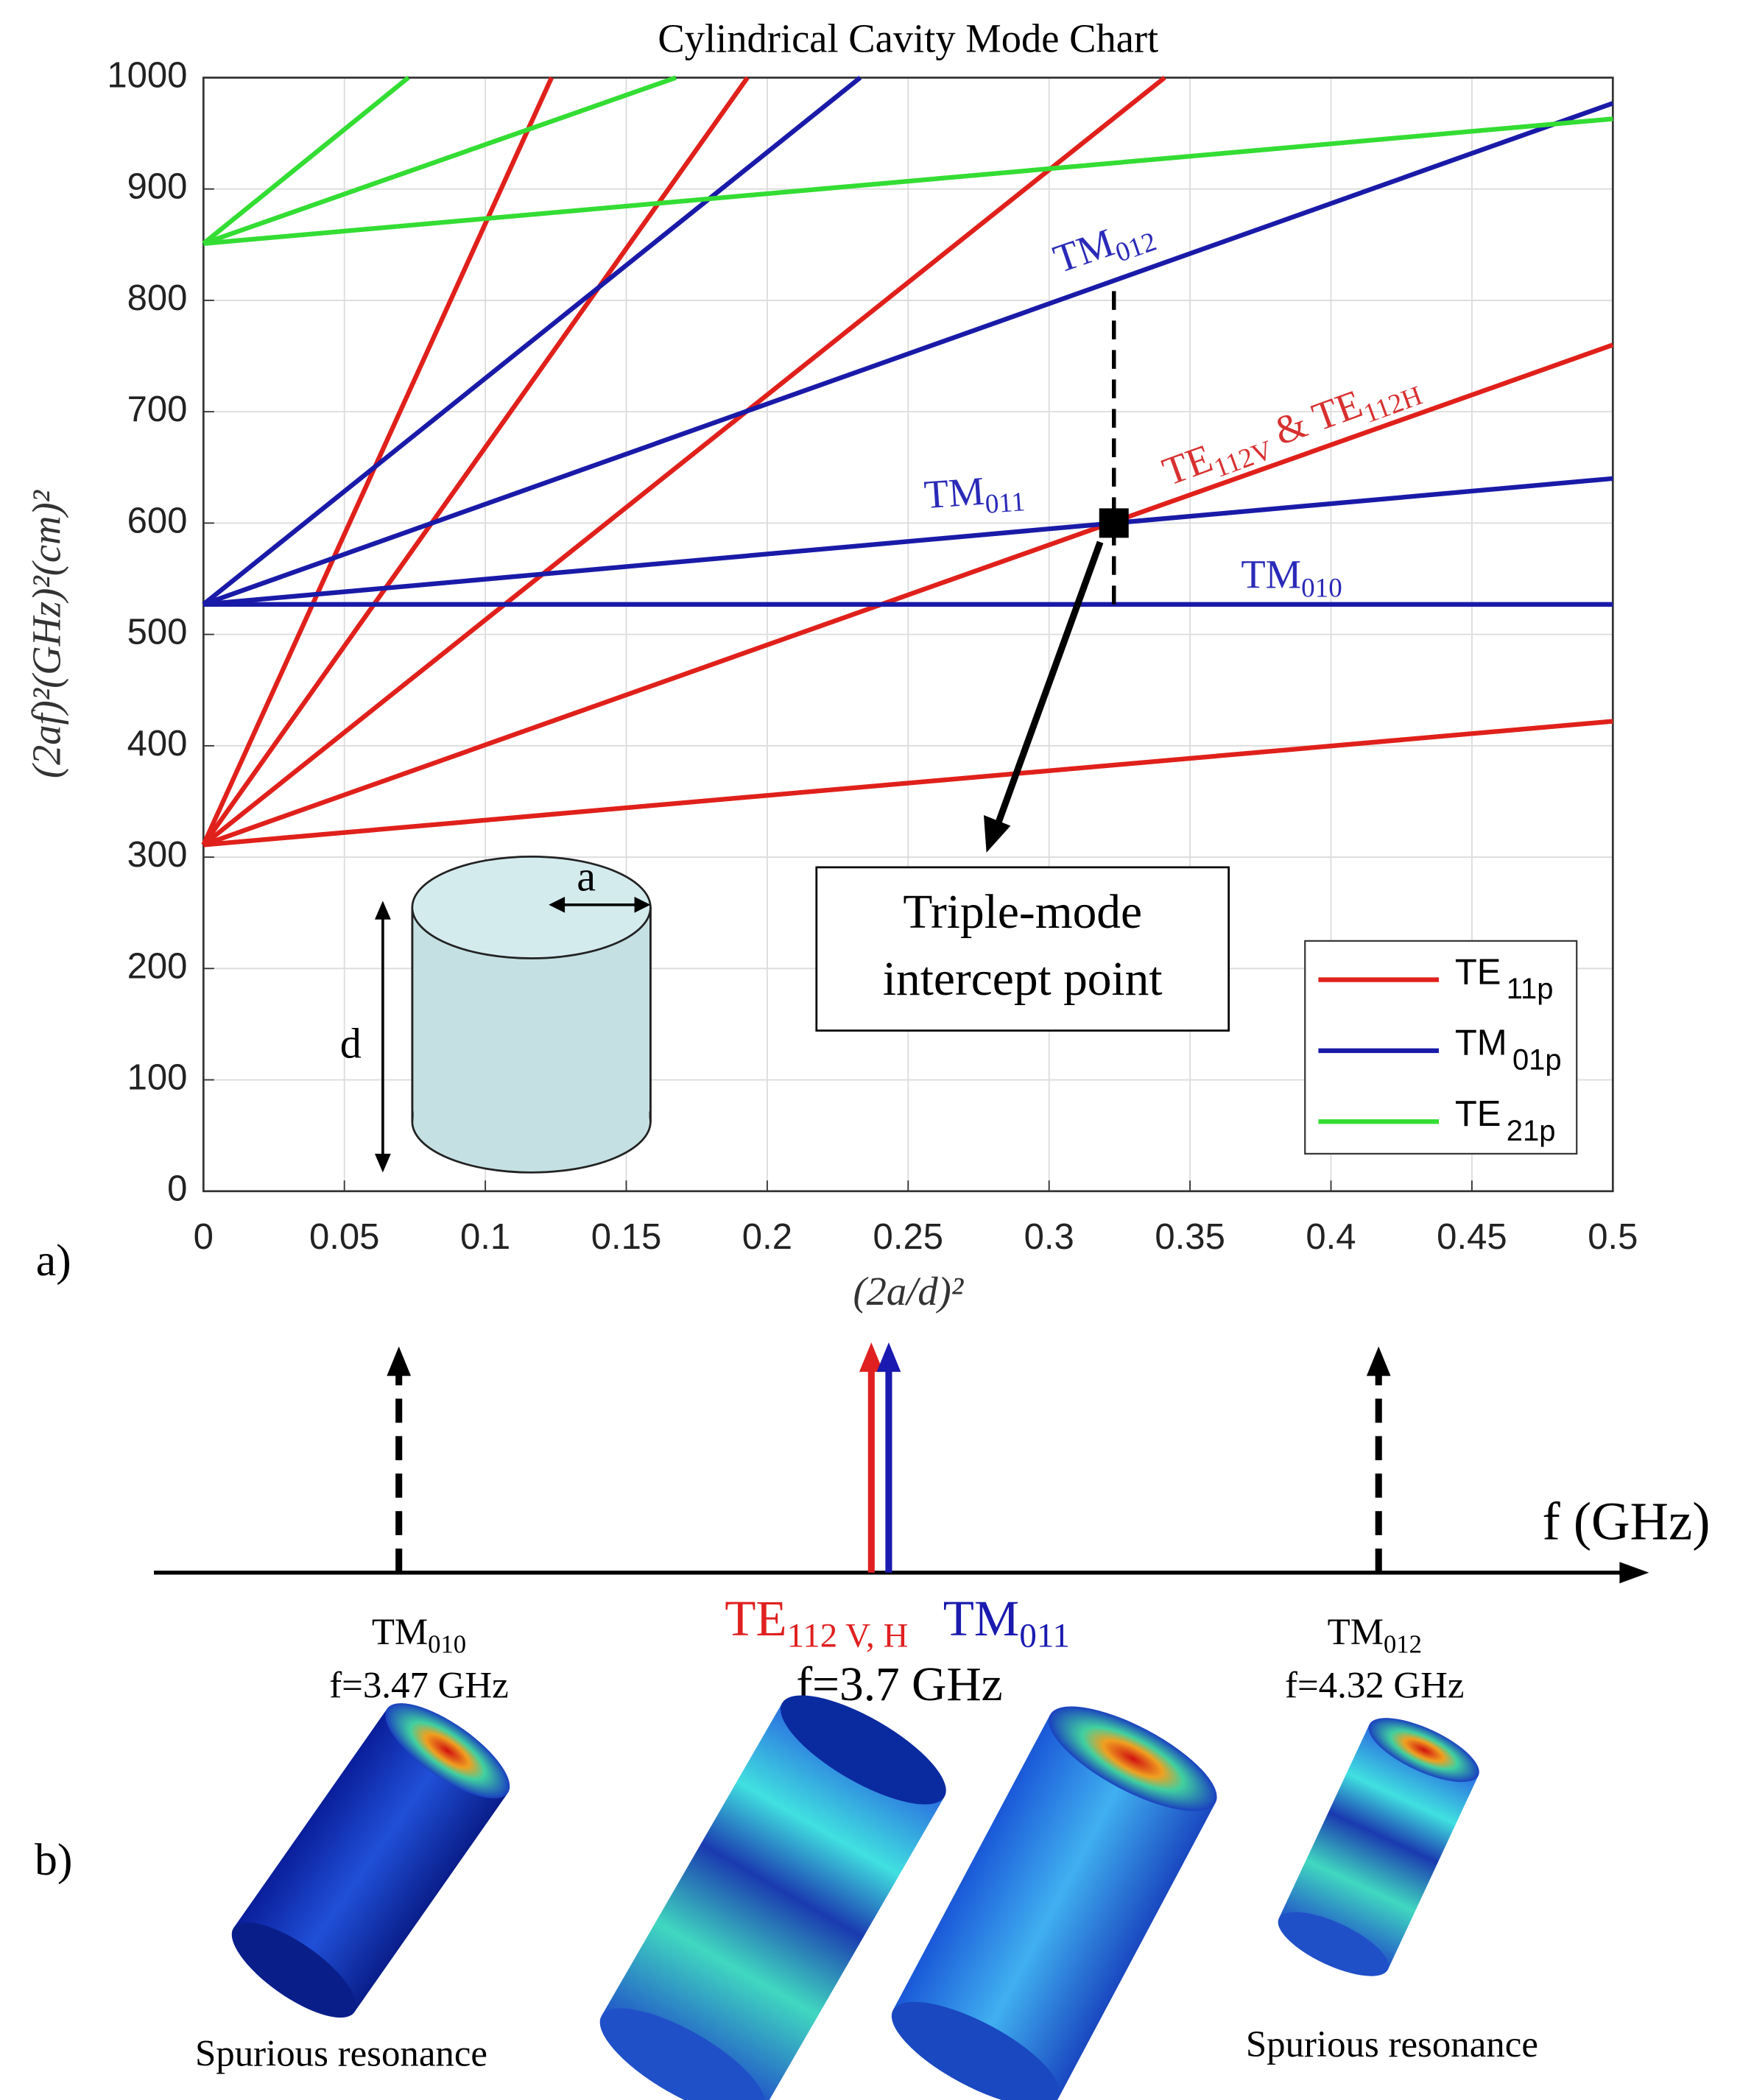  What do you see at coordinates (1472, 1237) in the screenshot?
I see `x-tick-label: 0.45` at bounding box center [1472, 1237].